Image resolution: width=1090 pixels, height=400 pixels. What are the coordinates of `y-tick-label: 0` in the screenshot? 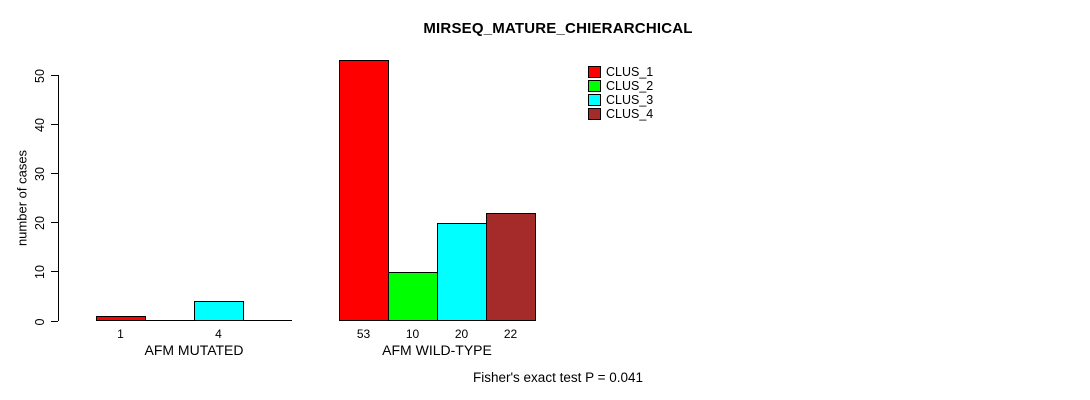 It's located at (40, 321).